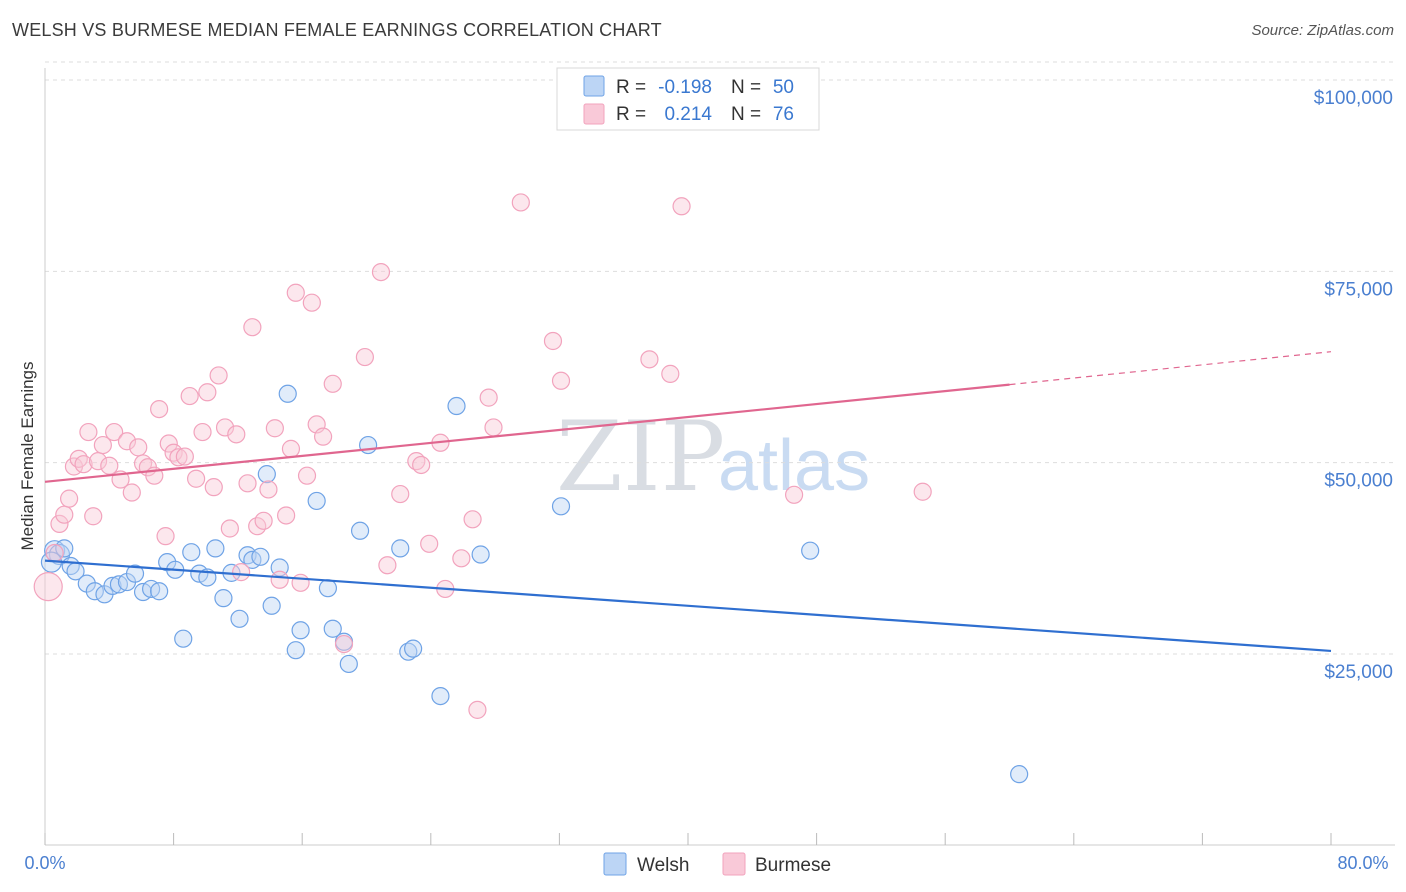  I want to click on burmese-trend-line, so click(527, 433).